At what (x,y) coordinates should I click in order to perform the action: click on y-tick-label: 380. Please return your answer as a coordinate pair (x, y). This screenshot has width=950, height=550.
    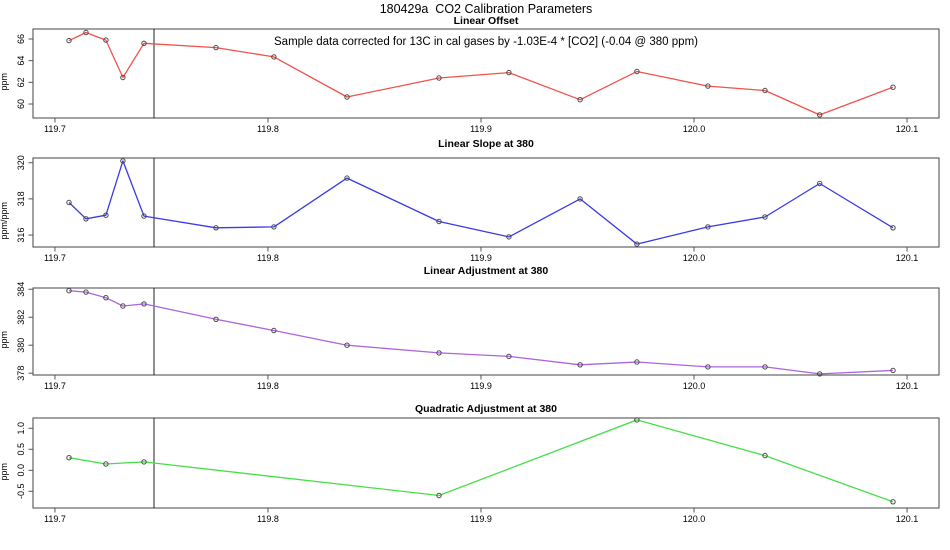
    Looking at the image, I should click on (21, 345).